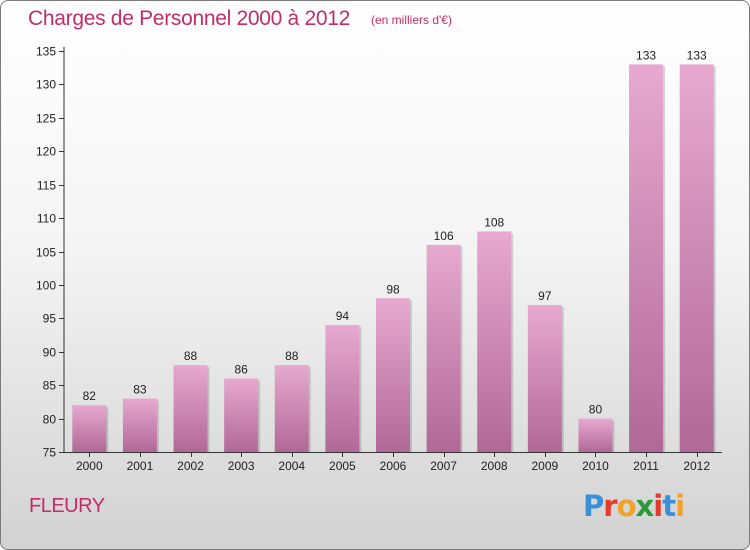  Describe the element at coordinates (50, 420) in the screenshot. I see `y-tick-label: 80` at that location.